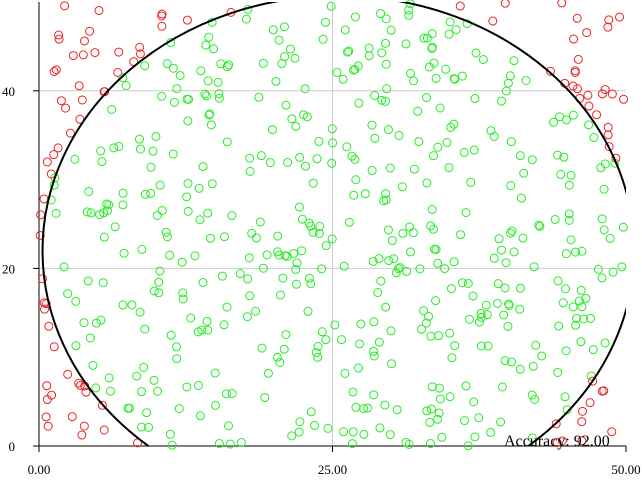 The width and height of the screenshot is (642, 482). Describe the element at coordinates (12, 446) in the screenshot. I see `y-tick-label: 0` at that location.